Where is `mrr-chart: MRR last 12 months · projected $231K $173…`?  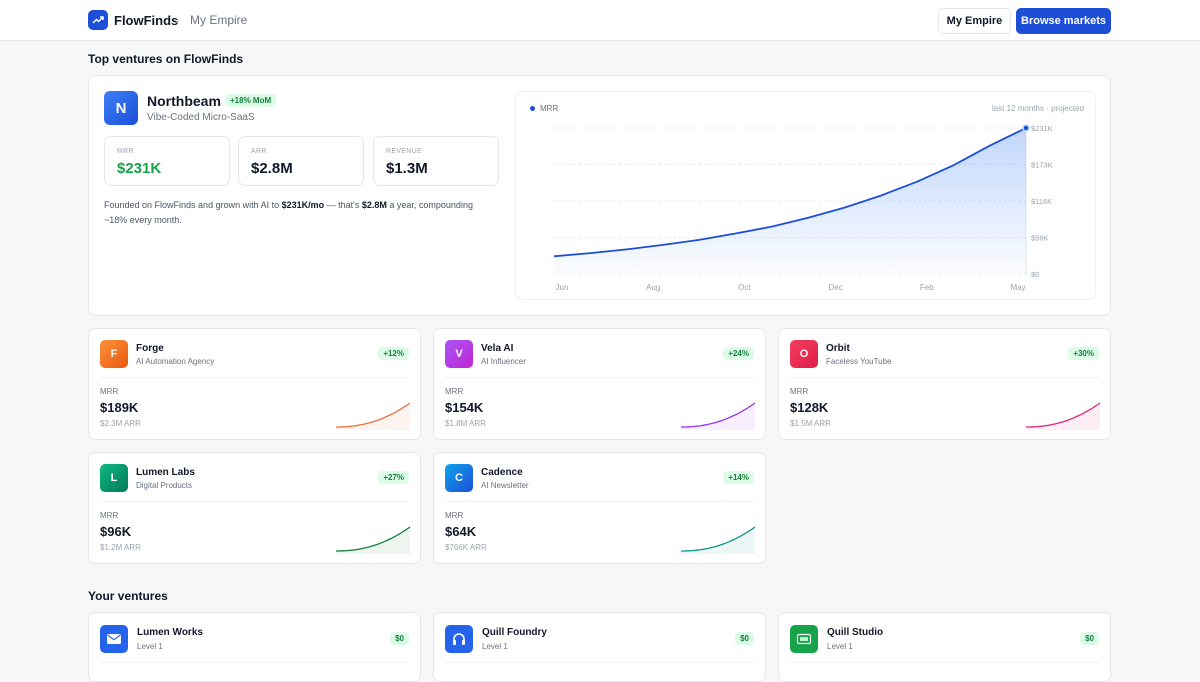
mrr-chart: MRR last 12 months · projected $231K $173… is located at coordinates (805, 195).